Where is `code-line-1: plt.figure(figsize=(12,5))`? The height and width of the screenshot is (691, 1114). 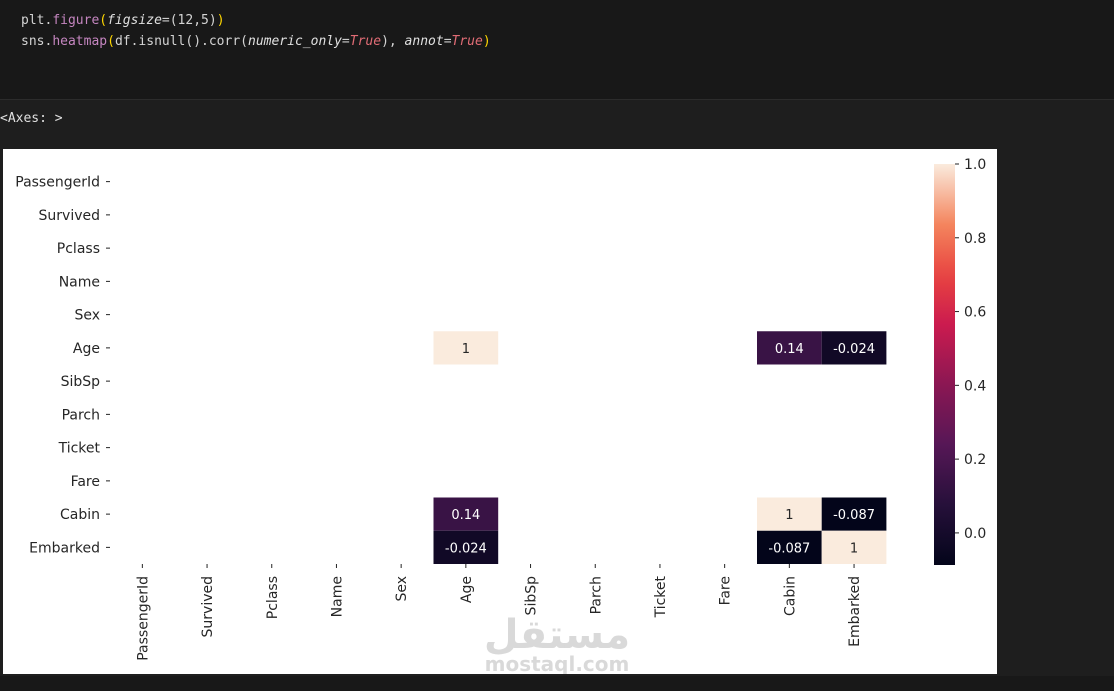 code-line-1: plt.figure(figsize=(12,5)) is located at coordinates (123, 20).